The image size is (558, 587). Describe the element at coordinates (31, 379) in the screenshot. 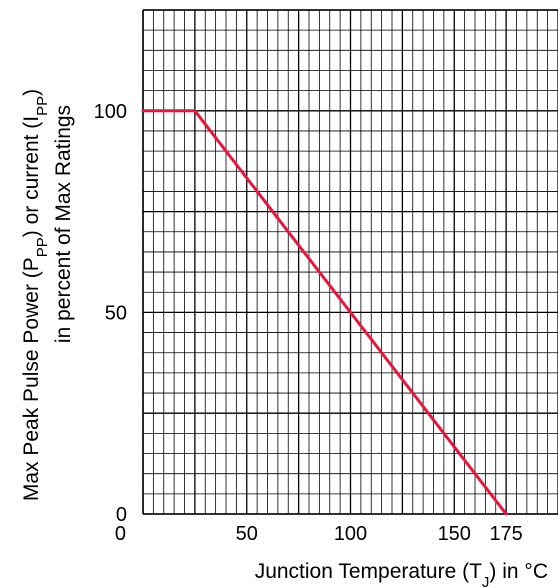

I see `y-axis-label-p1: Max Peak Pulse Power (P` at that location.